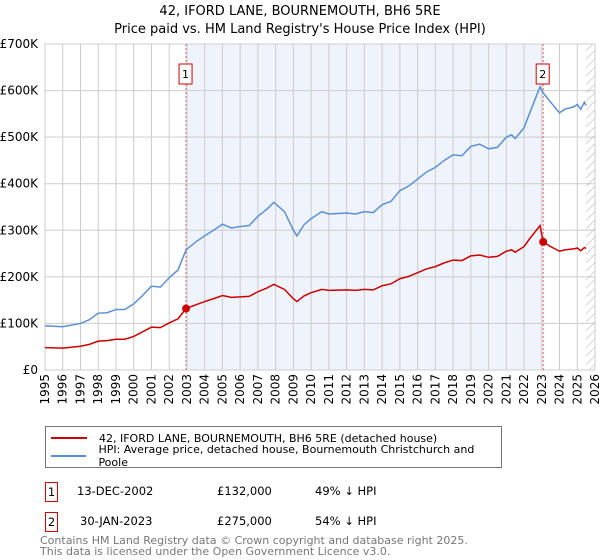 The height and width of the screenshot is (560, 600). I want to click on x-tick-label: 2019, so click(471, 389).